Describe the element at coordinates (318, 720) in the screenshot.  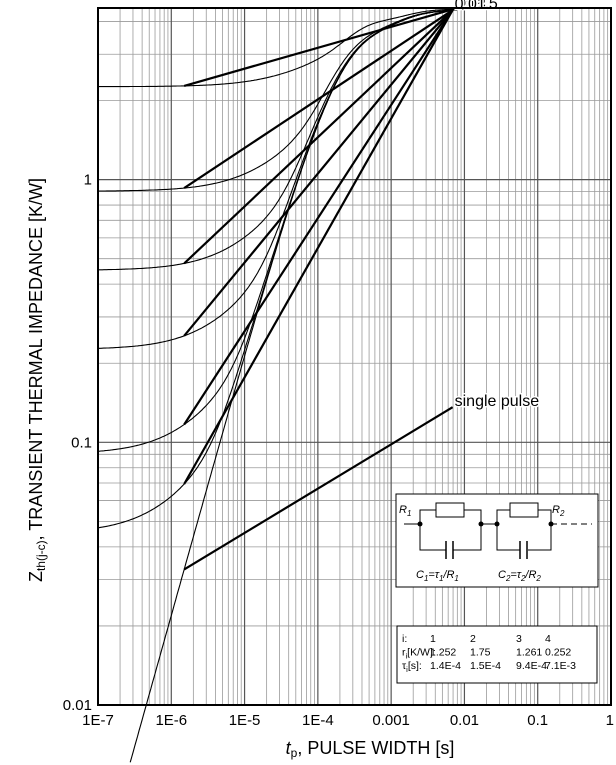
I see `x-tick-label: 1E-4` at that location.